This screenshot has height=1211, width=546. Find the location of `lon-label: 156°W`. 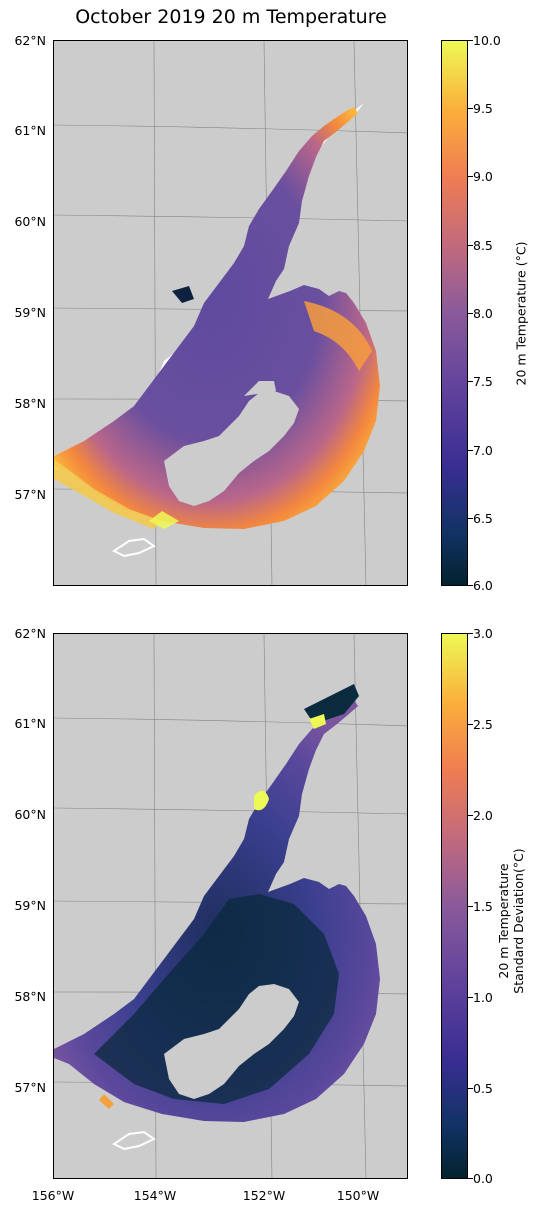

lon-label: 156°W is located at coordinates (53, 1195).